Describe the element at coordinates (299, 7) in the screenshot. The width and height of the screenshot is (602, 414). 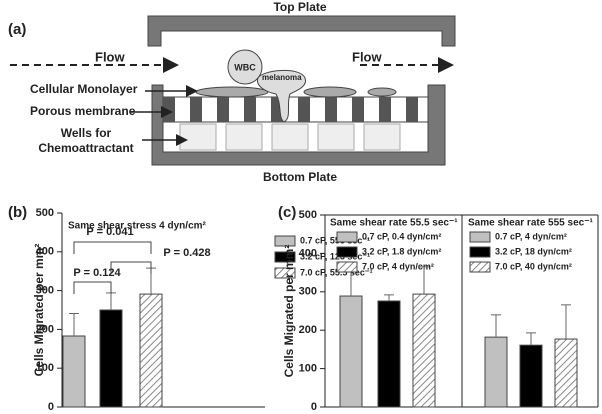
I see `top-plate-label: Top Plate` at that location.